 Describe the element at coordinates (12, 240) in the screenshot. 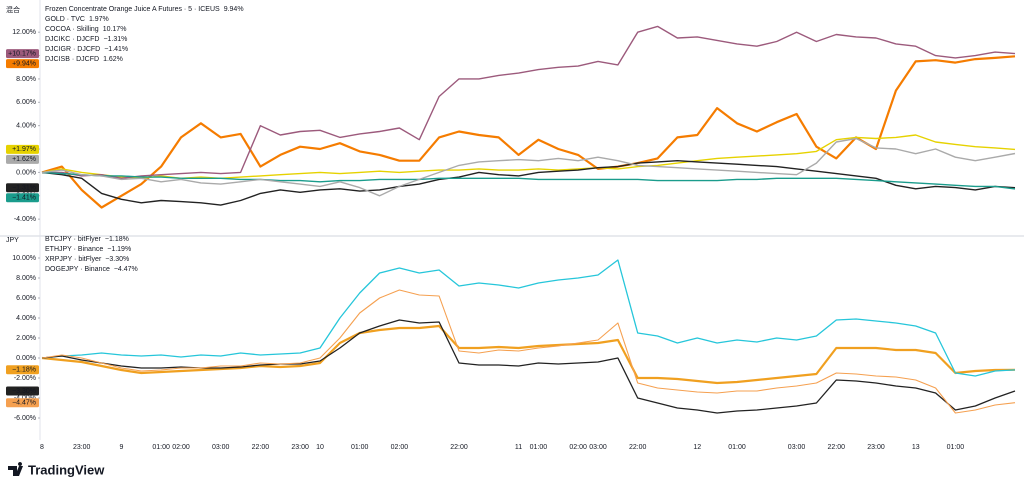

I see `pane-label: JPY` at that location.